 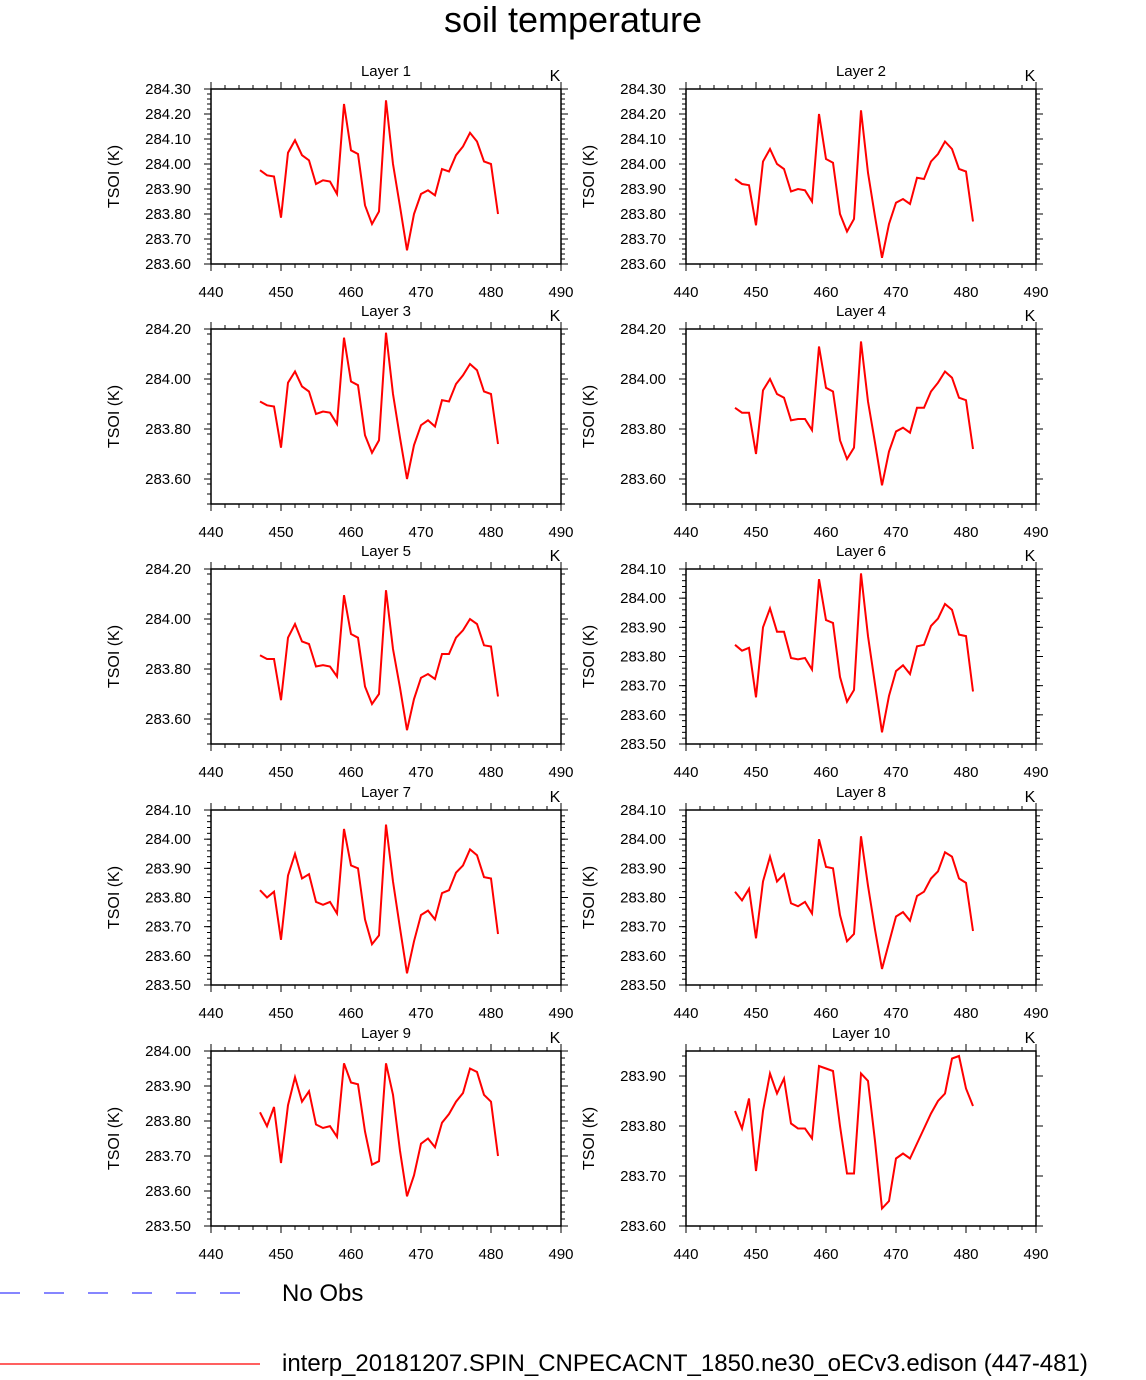 What do you see at coordinates (210, 772) in the screenshot?
I see `panel-5-xtick-label: 440` at bounding box center [210, 772].